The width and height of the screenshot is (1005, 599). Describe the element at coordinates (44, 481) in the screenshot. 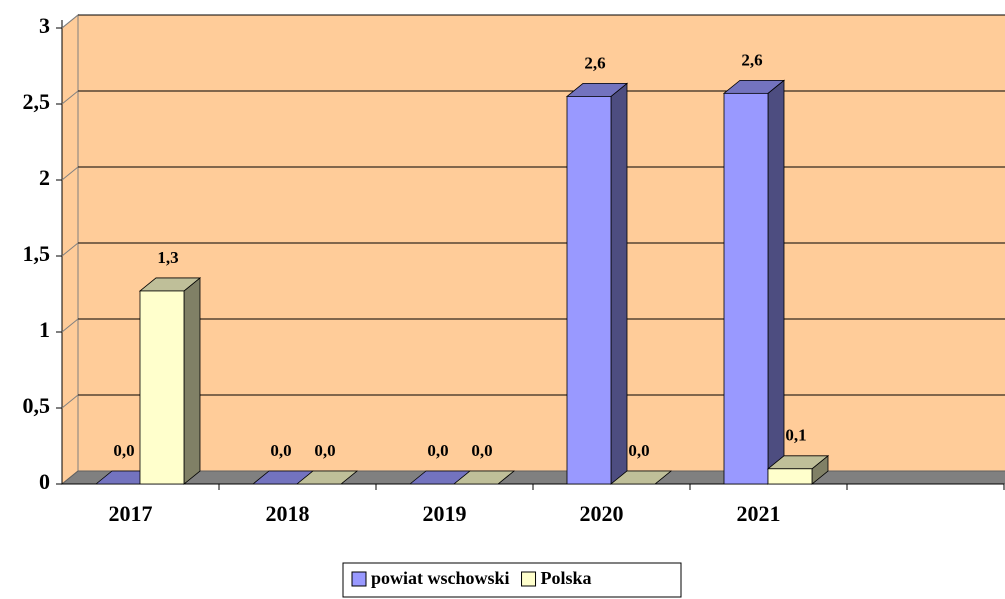

I see `y-tick-label: 0` at that location.